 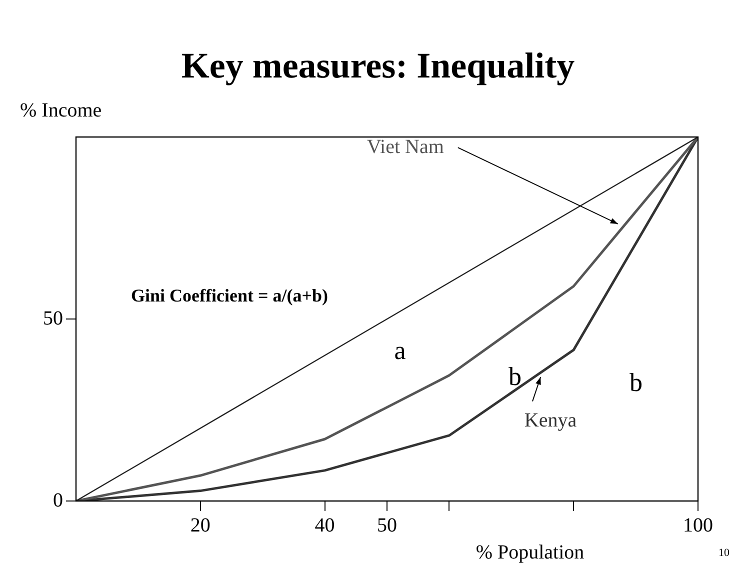 What do you see at coordinates (550, 421) in the screenshot?
I see `series-label: Kenya` at bounding box center [550, 421].